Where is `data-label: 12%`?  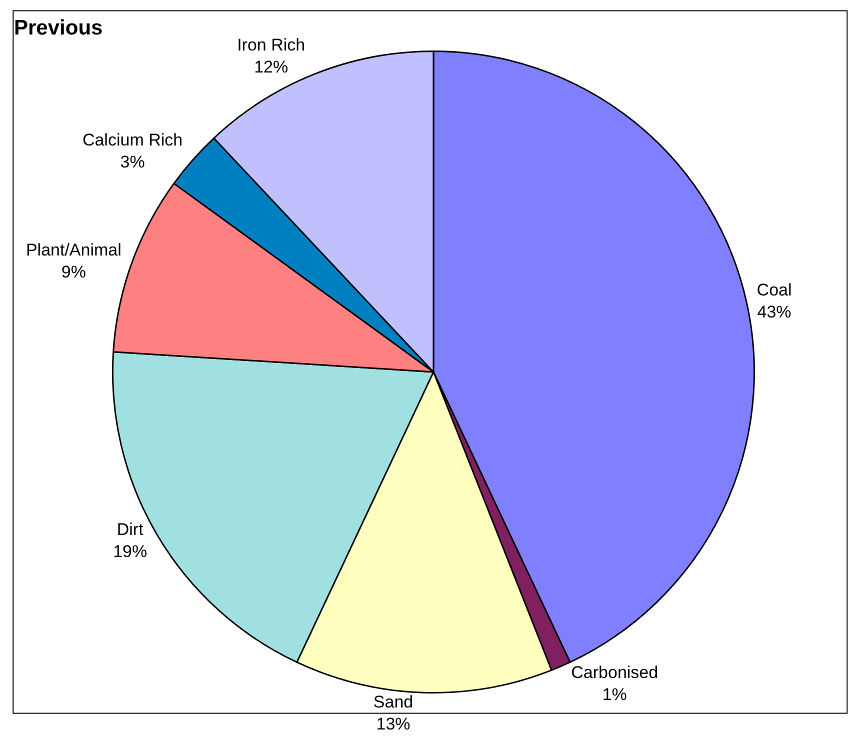 data-label: 12% is located at coordinates (271, 67).